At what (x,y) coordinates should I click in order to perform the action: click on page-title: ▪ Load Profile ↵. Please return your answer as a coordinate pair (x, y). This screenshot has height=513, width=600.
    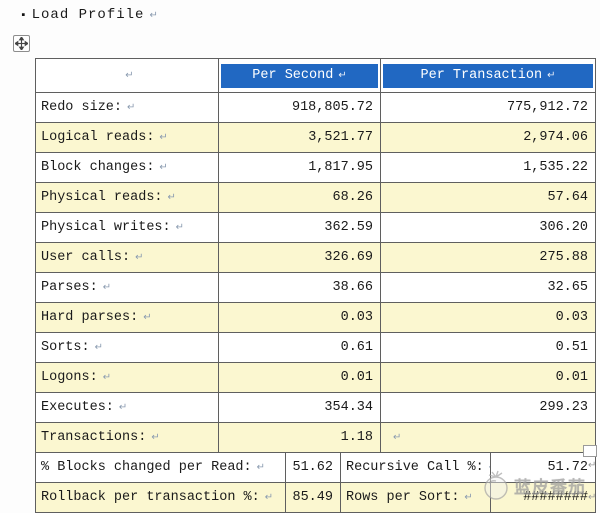
    Looking at the image, I should click on (89, 15).